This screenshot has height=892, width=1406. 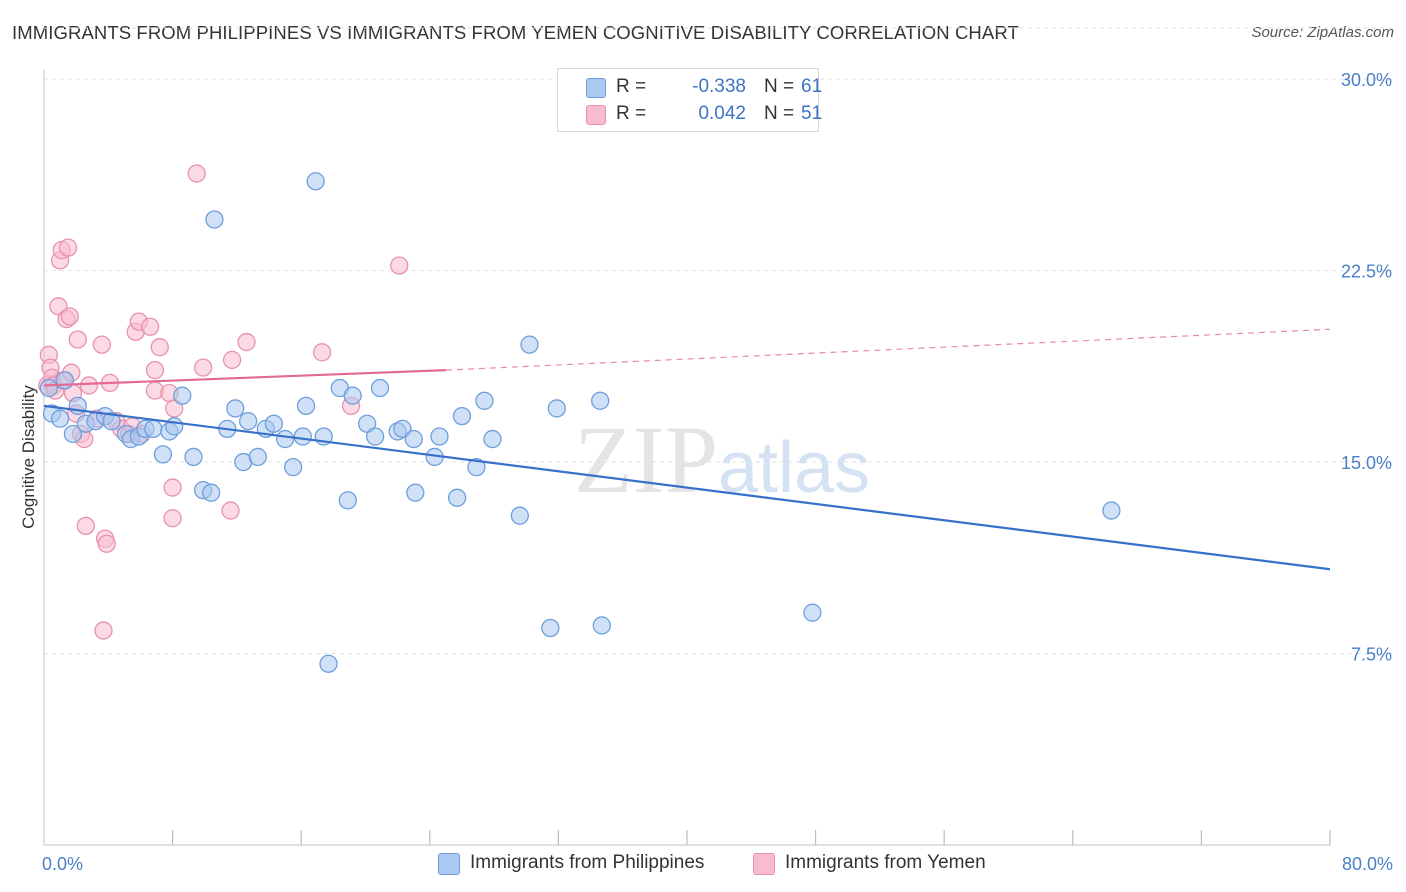 I want to click on yemen-swatch, so click(x=596, y=115).